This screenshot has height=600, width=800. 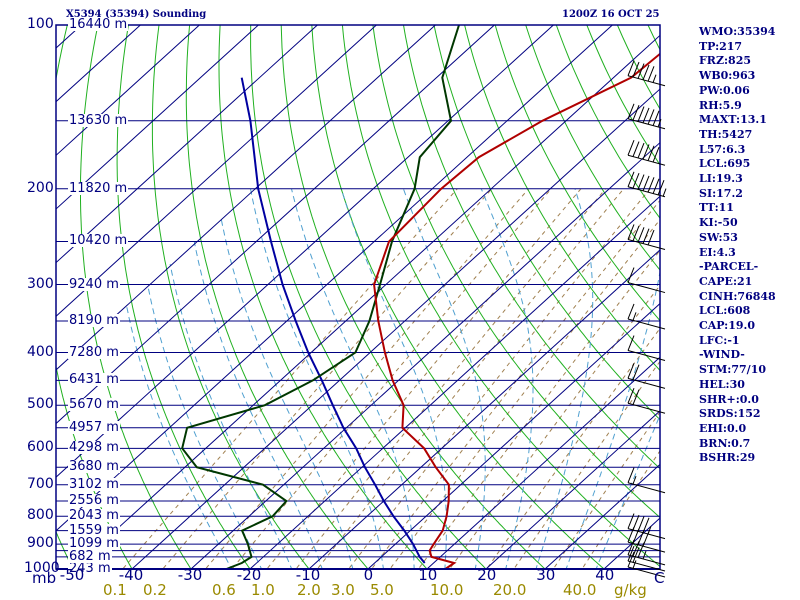 What do you see at coordinates (40, 515) in the screenshot?
I see `pressure-tick-label: 800` at bounding box center [40, 515].